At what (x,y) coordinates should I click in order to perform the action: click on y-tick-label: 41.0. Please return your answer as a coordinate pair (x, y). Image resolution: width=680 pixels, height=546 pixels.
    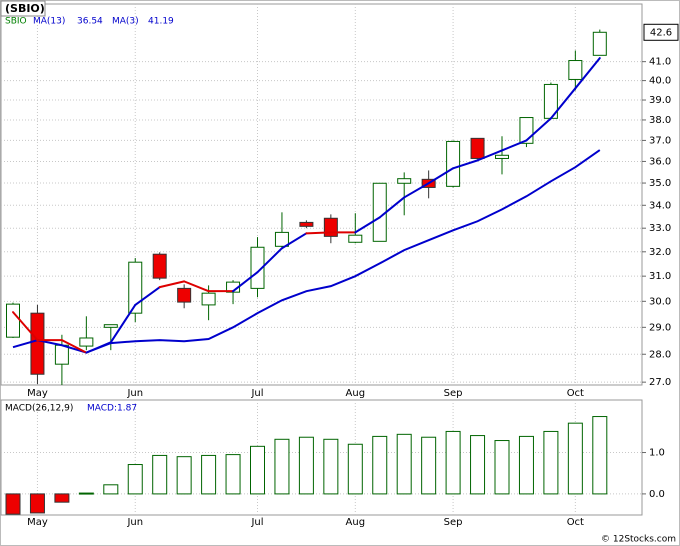
    Looking at the image, I should click on (660, 62).